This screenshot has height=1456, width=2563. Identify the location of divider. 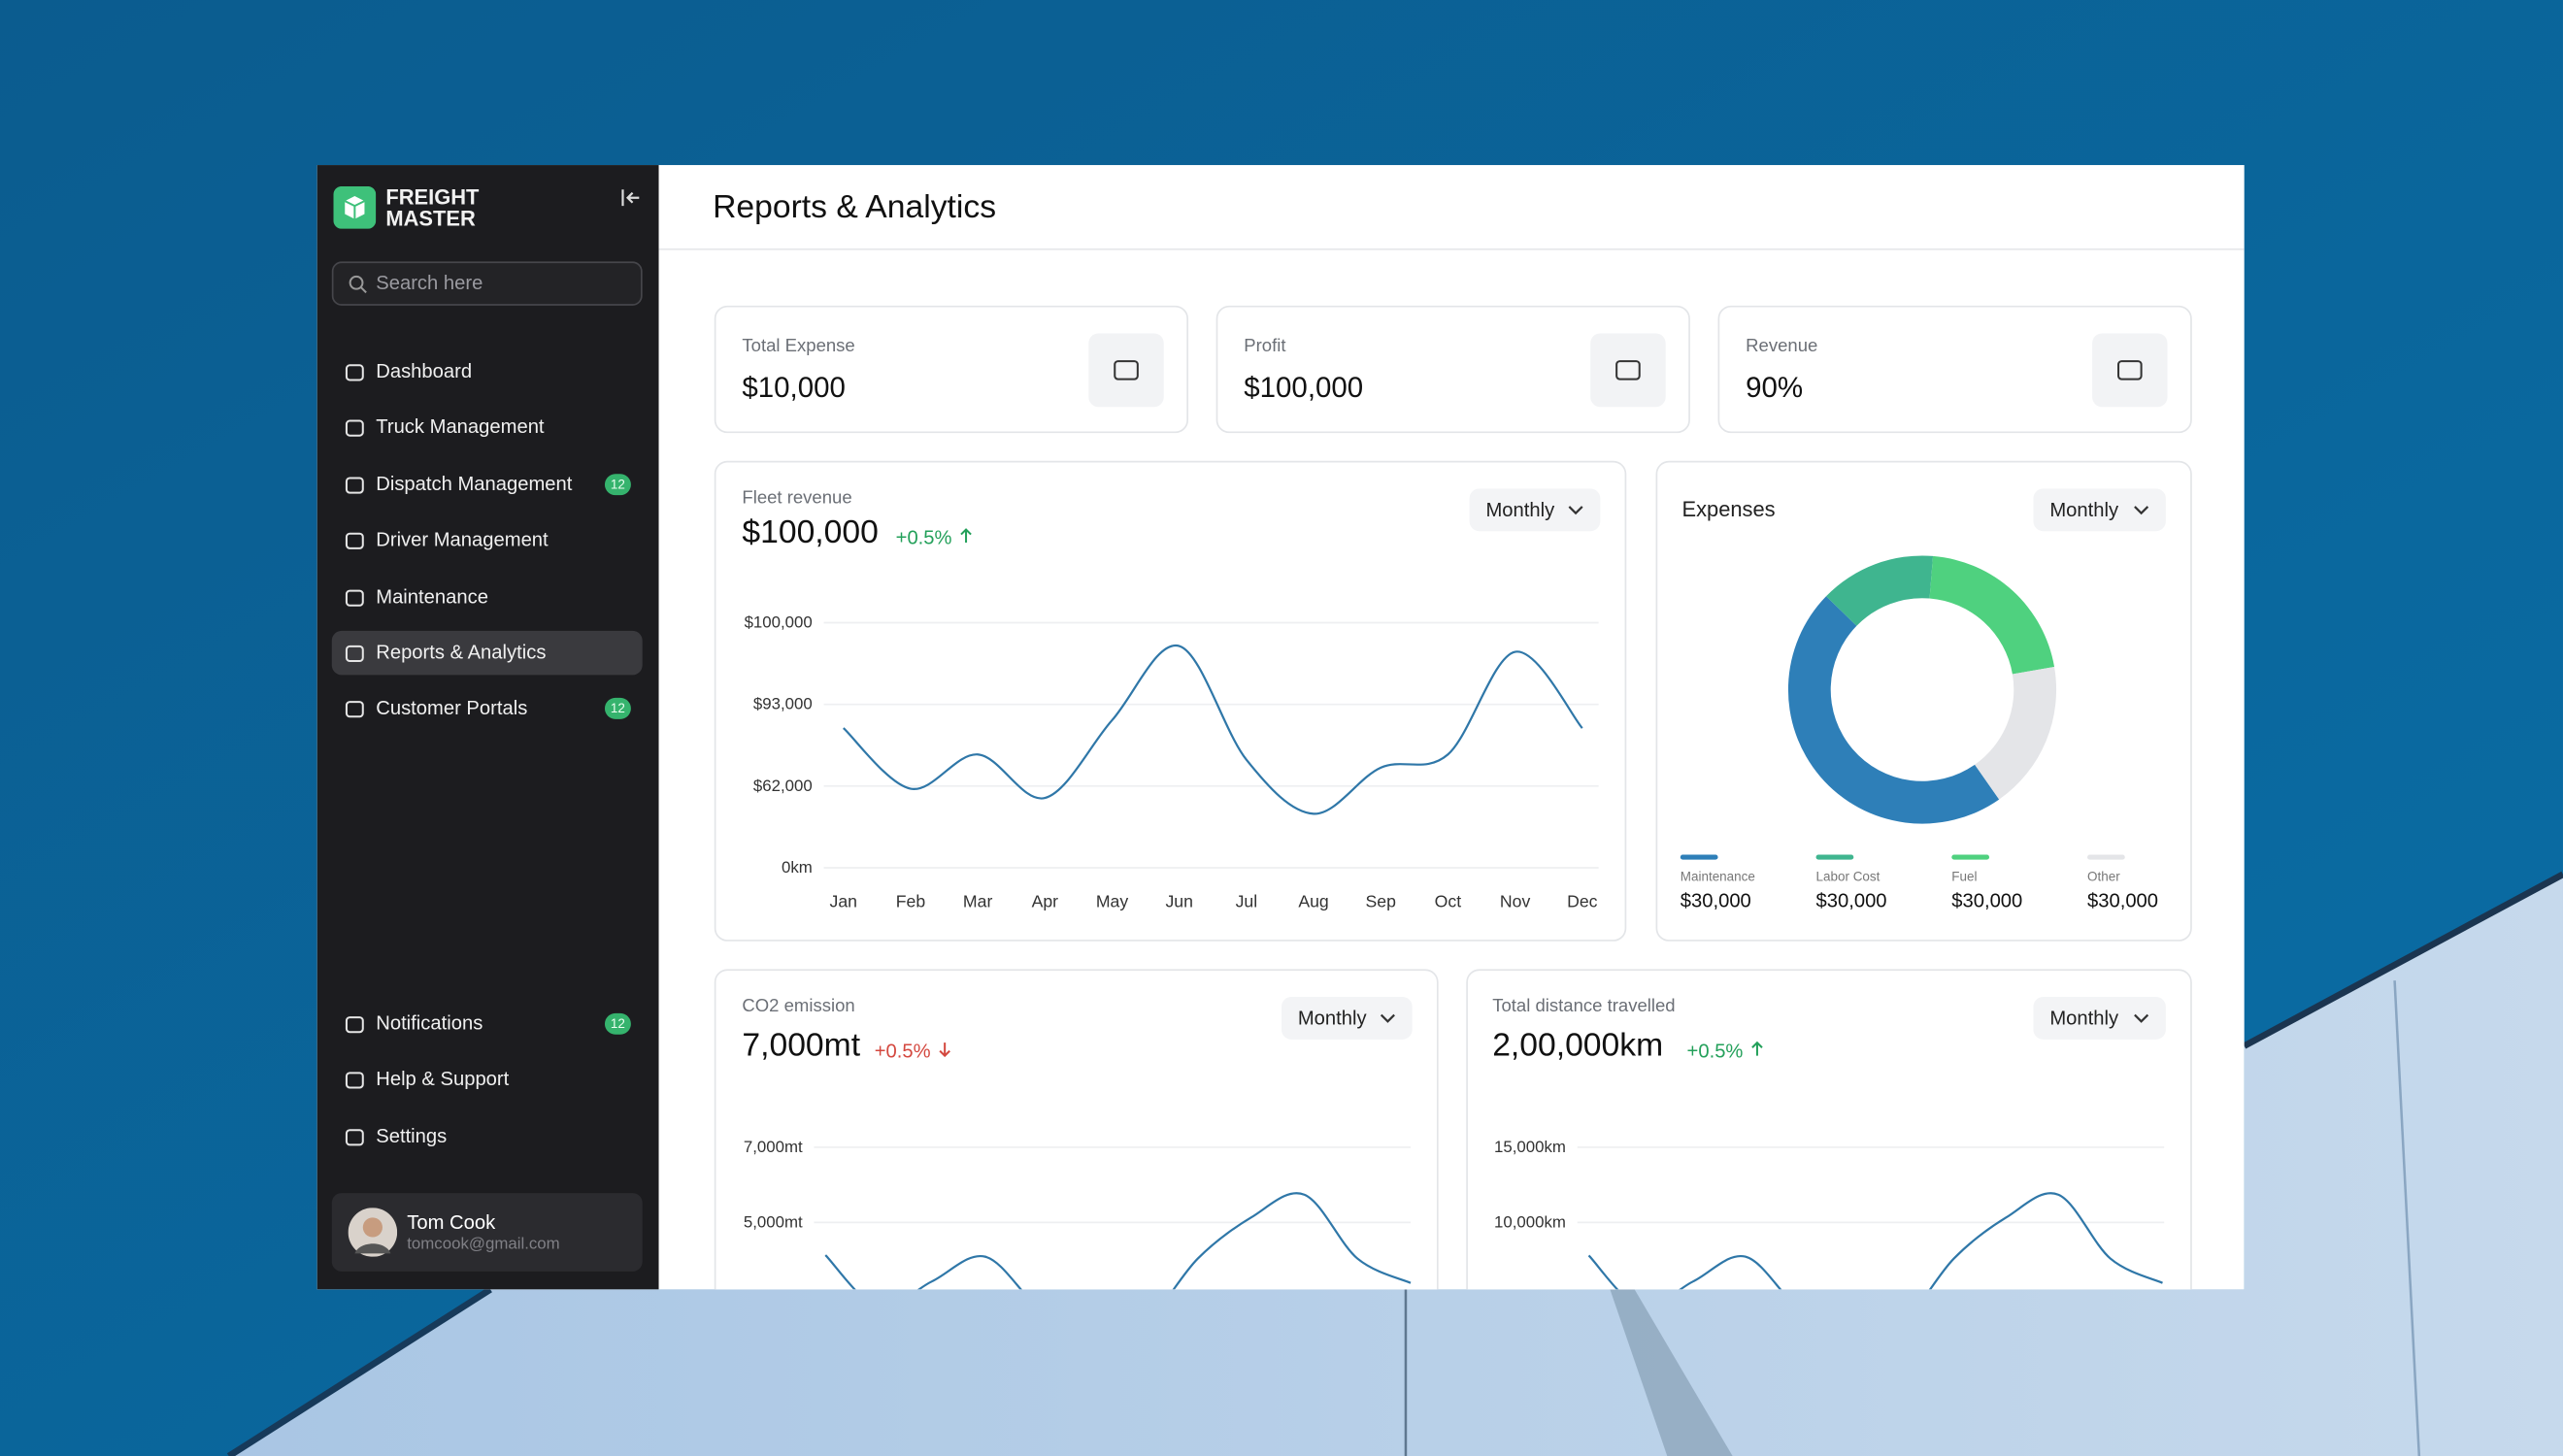
(1451, 249).